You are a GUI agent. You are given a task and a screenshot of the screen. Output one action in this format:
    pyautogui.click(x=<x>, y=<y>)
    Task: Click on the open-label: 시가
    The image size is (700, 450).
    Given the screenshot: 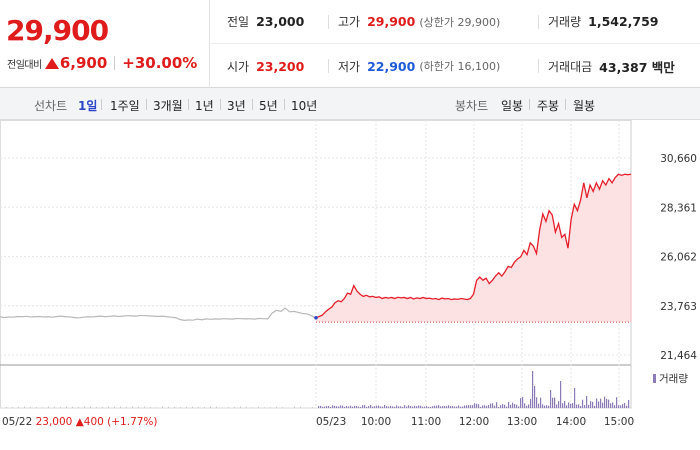 What is the action you would take?
    pyautogui.click(x=238, y=66)
    